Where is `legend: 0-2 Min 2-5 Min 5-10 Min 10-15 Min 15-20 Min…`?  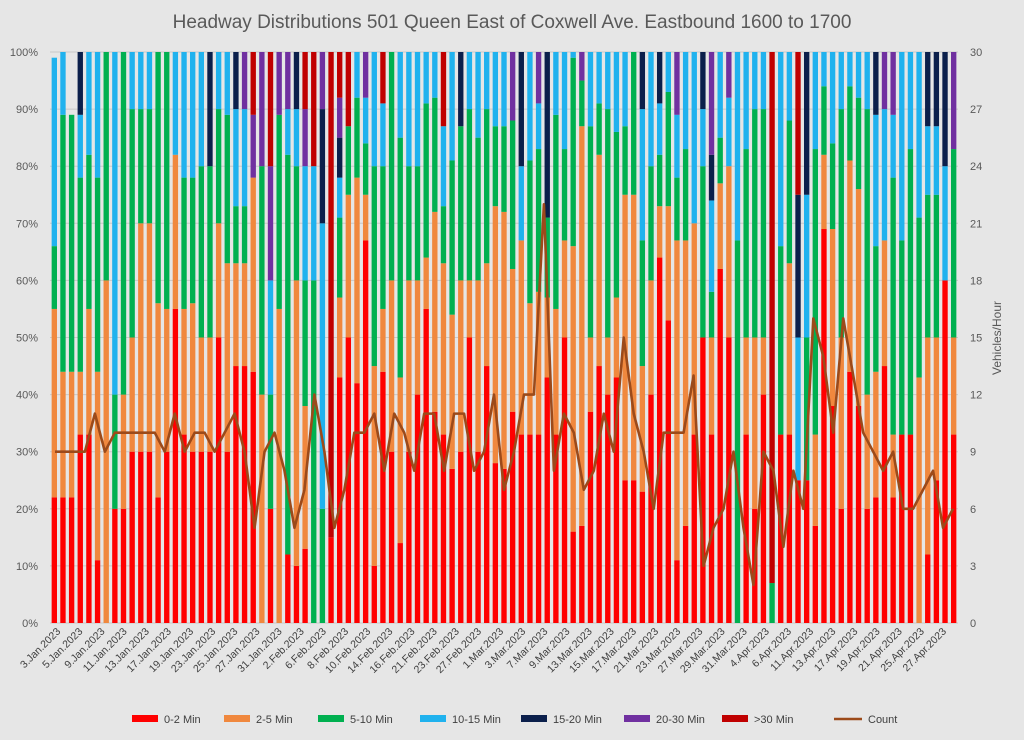 legend: 0-2 Min 2-5 Min 5-10 Min 10-15 Min 15-20 Min… is located at coordinates (514, 720).